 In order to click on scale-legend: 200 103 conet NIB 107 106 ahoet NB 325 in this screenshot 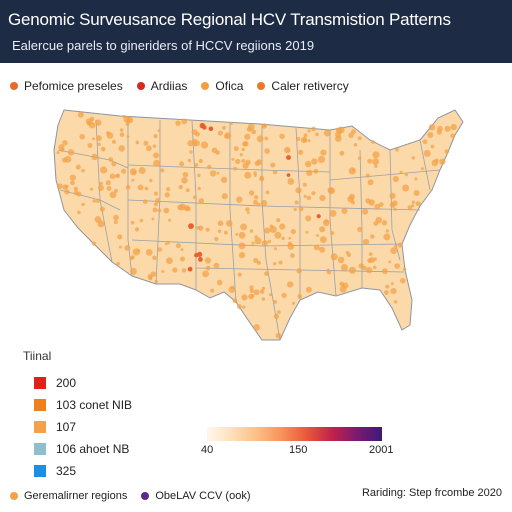, I will do `click(83, 427)`.